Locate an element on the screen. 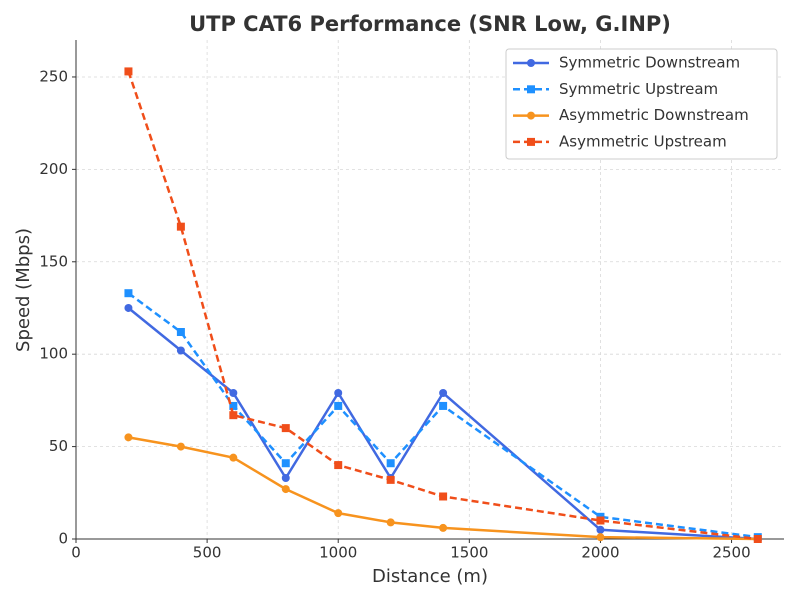 Image resolution: width=800 pixels, height=600 pixels. chart-title: UTP CAT6 Performance (SNR Low, G.INP) is located at coordinates (430, 24).